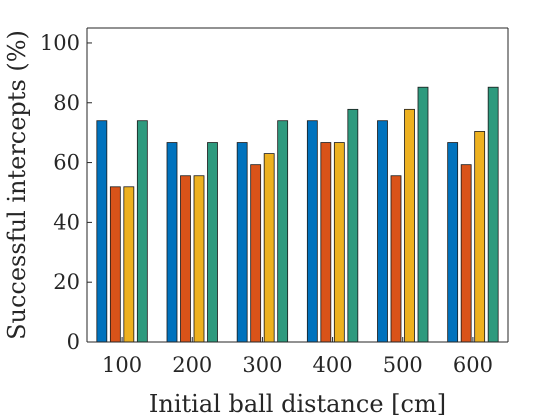  What do you see at coordinates (66, 222) in the screenshot?
I see `y-tick-label: 40` at bounding box center [66, 222].